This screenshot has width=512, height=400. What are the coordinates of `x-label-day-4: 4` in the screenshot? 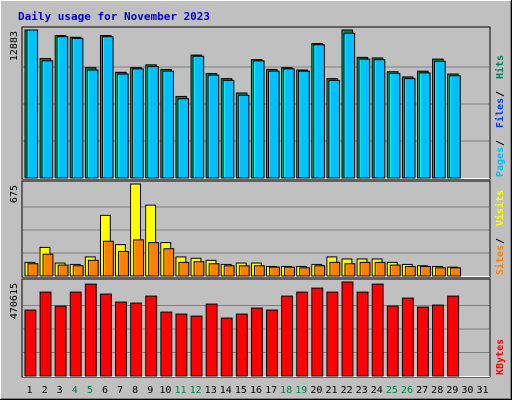 It's located at (75, 390).